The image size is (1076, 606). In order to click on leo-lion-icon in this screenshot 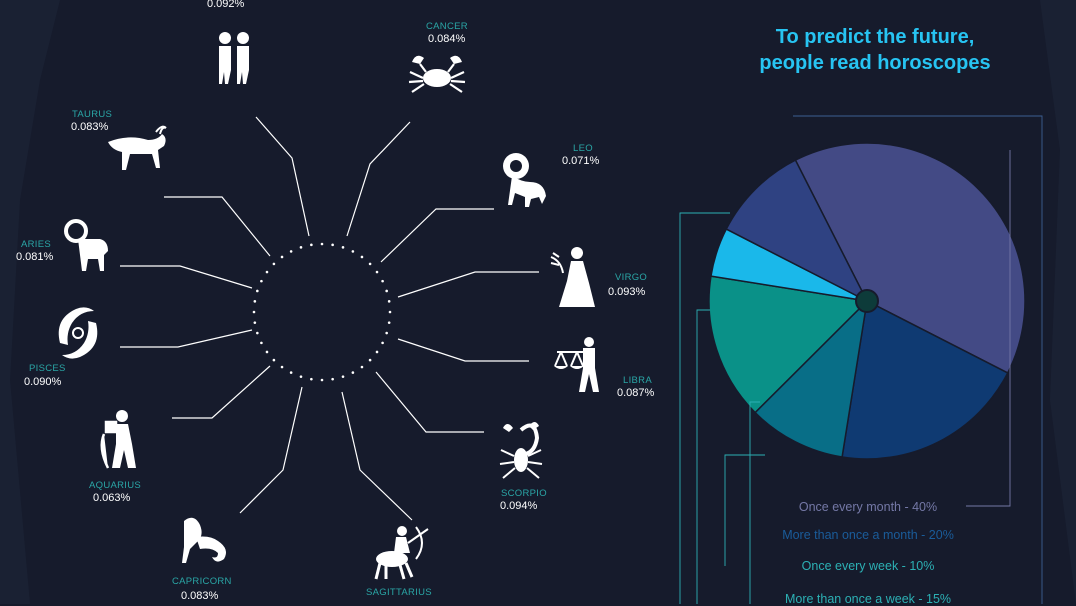, I will do `click(524, 180)`.